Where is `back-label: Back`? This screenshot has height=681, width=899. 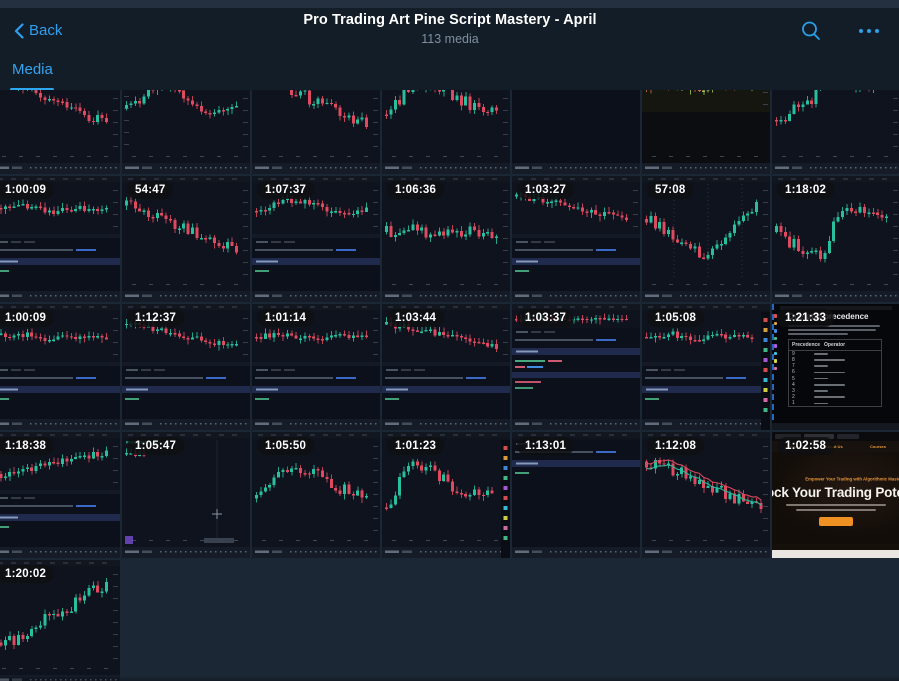
back-label: Back is located at coordinates (46, 30).